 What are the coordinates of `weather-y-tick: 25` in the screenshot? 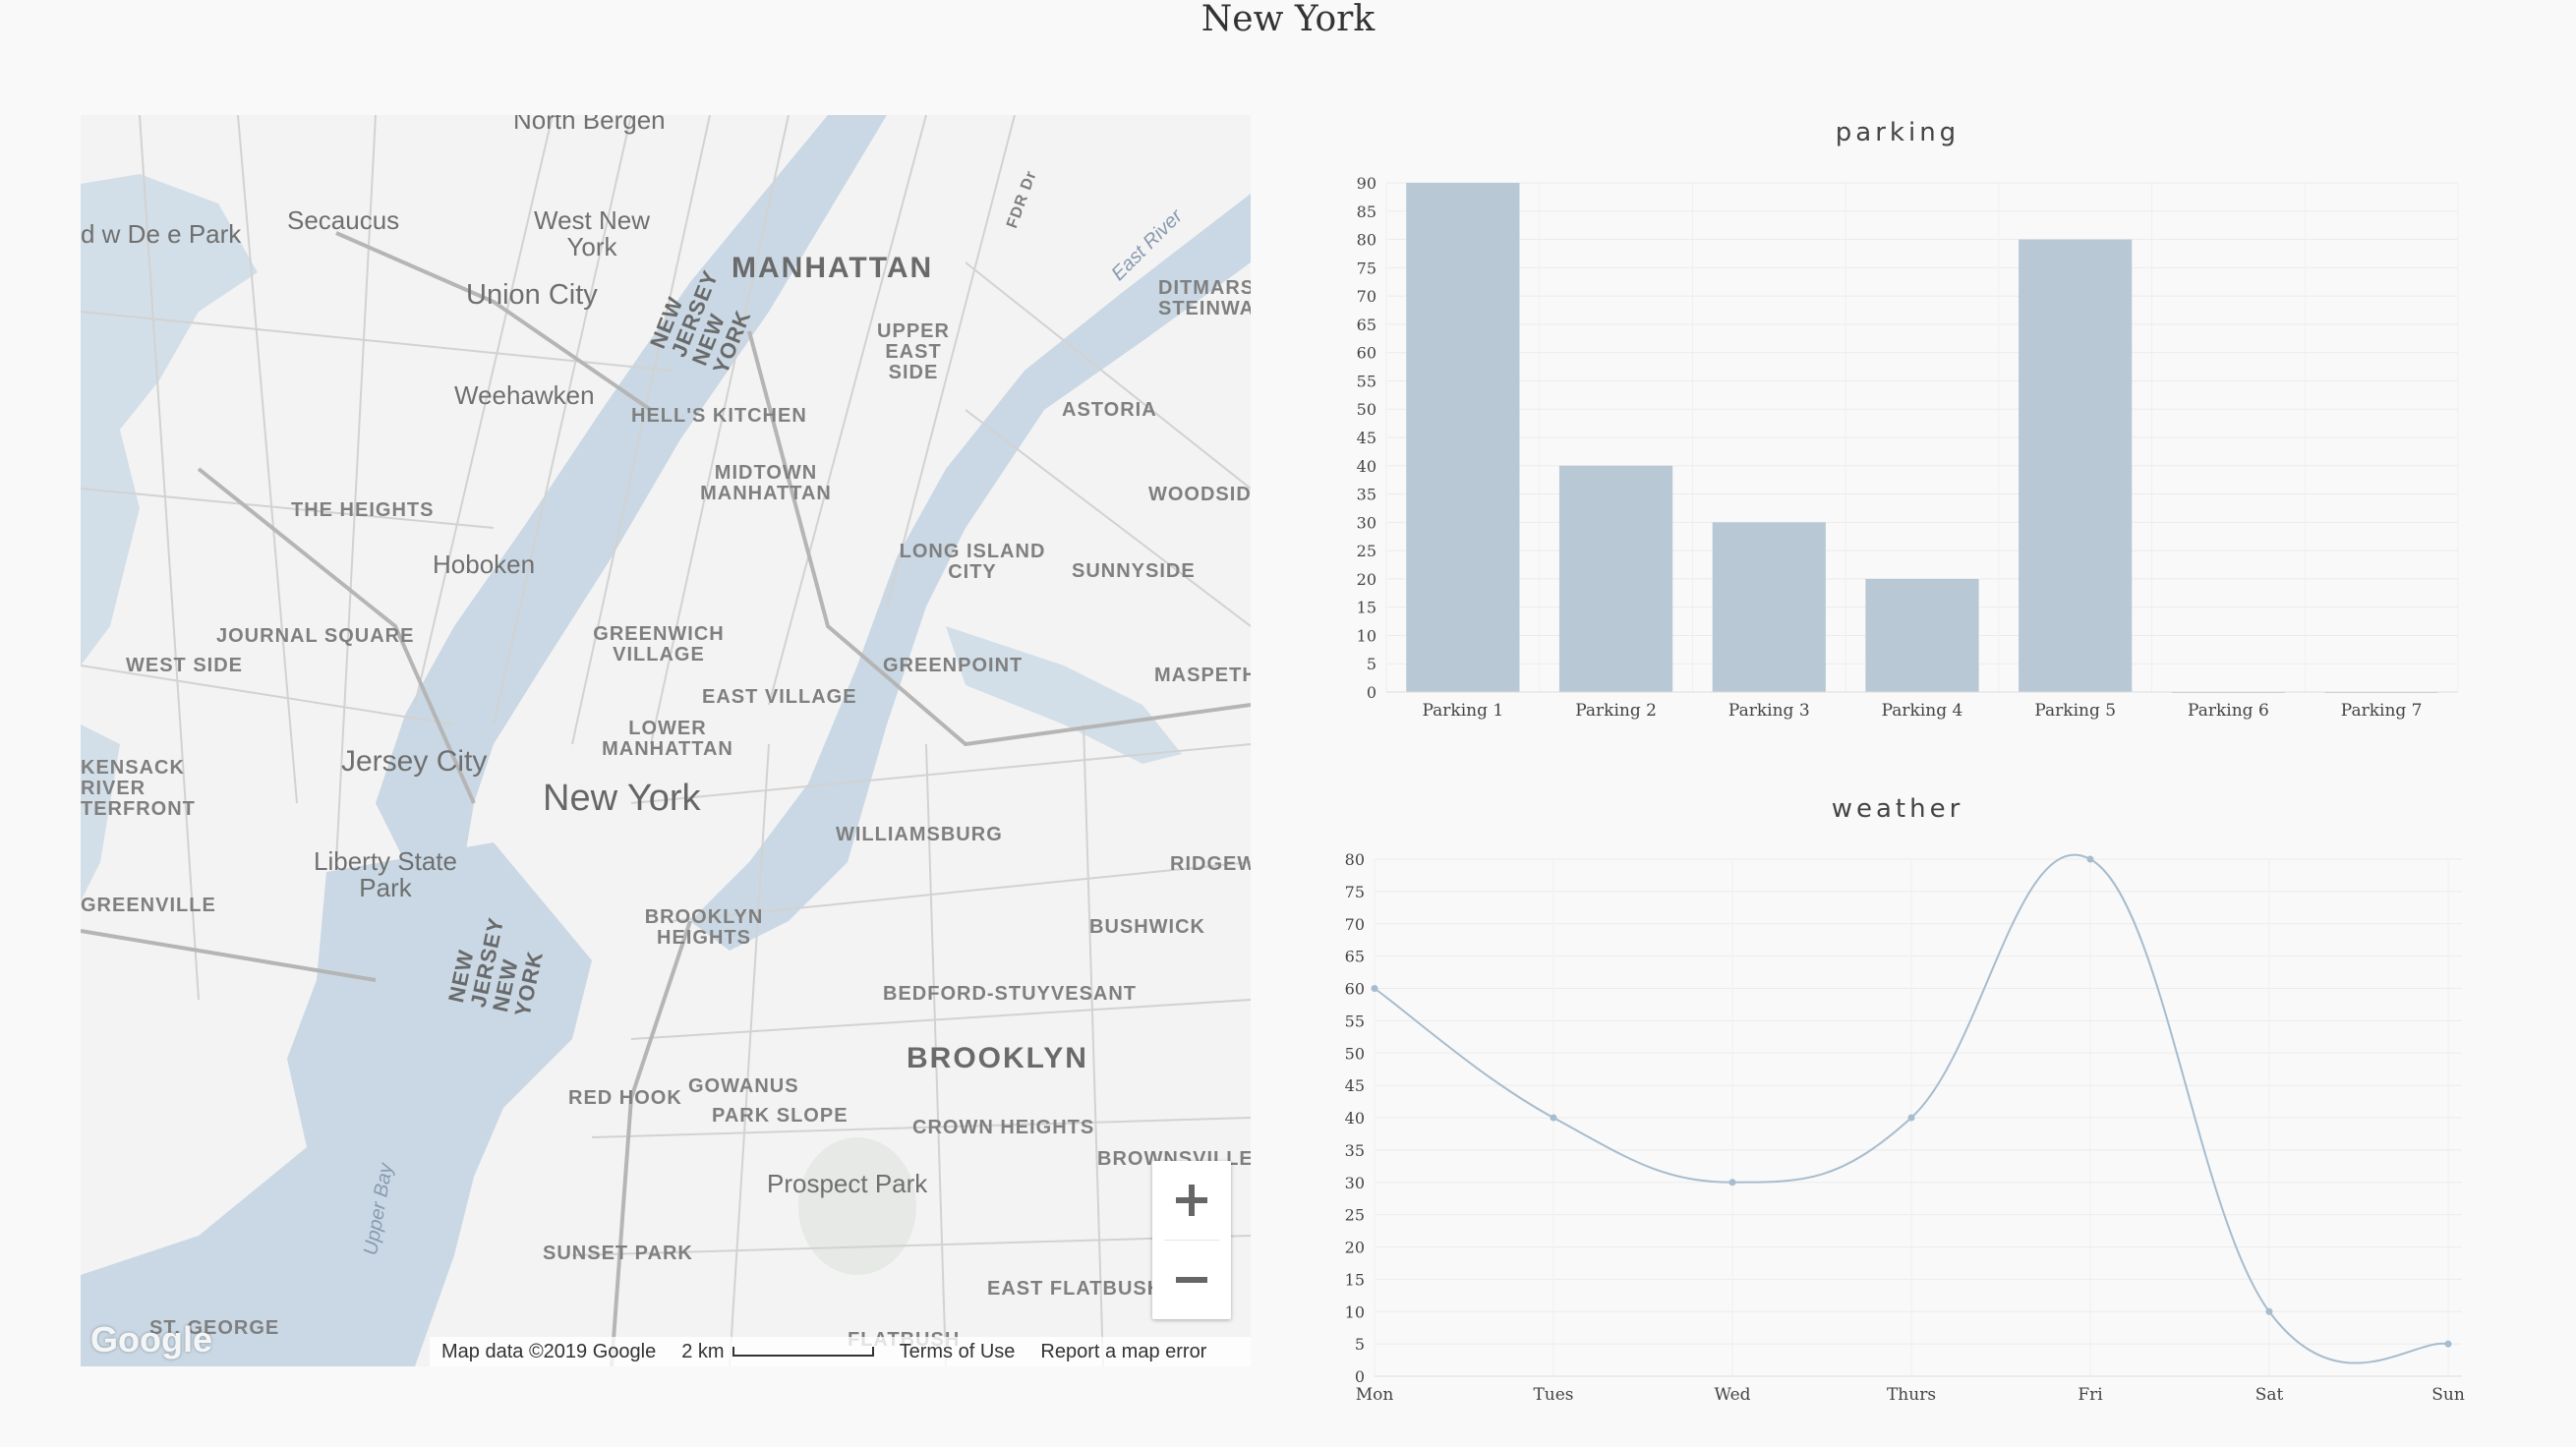 It's located at (1355, 1215).